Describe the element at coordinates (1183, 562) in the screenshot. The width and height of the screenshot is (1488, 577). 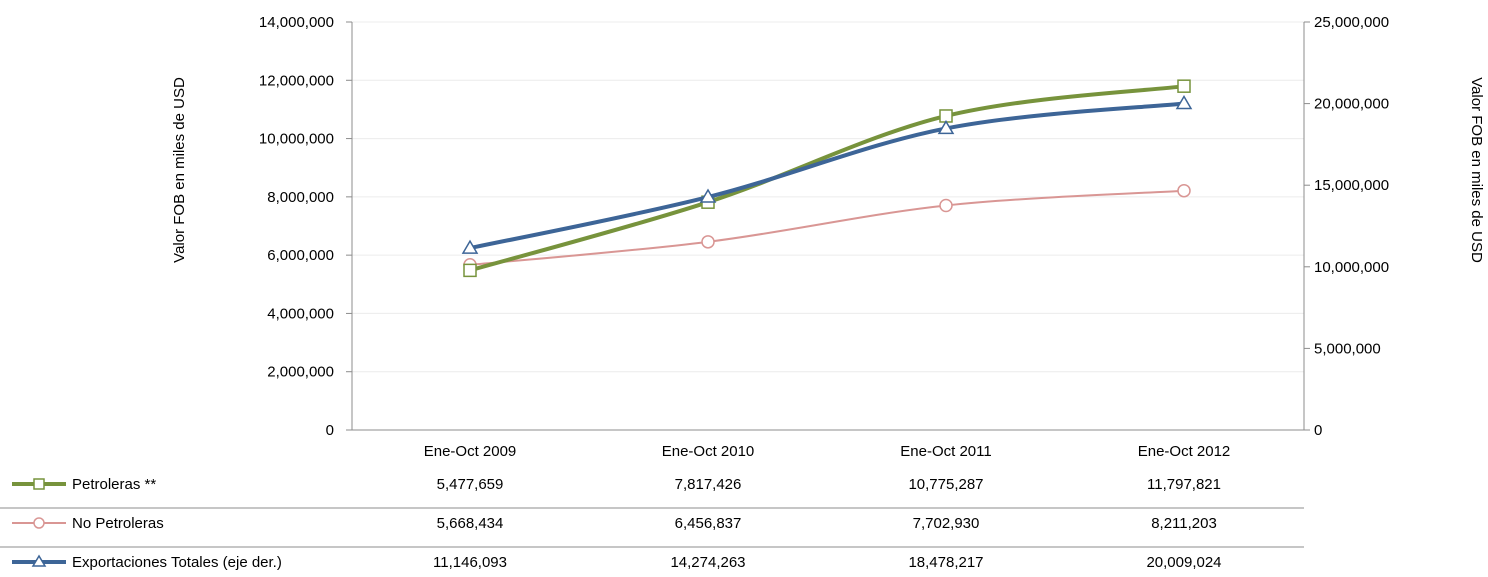
I see `table-value-cell: 20,009,024` at that location.